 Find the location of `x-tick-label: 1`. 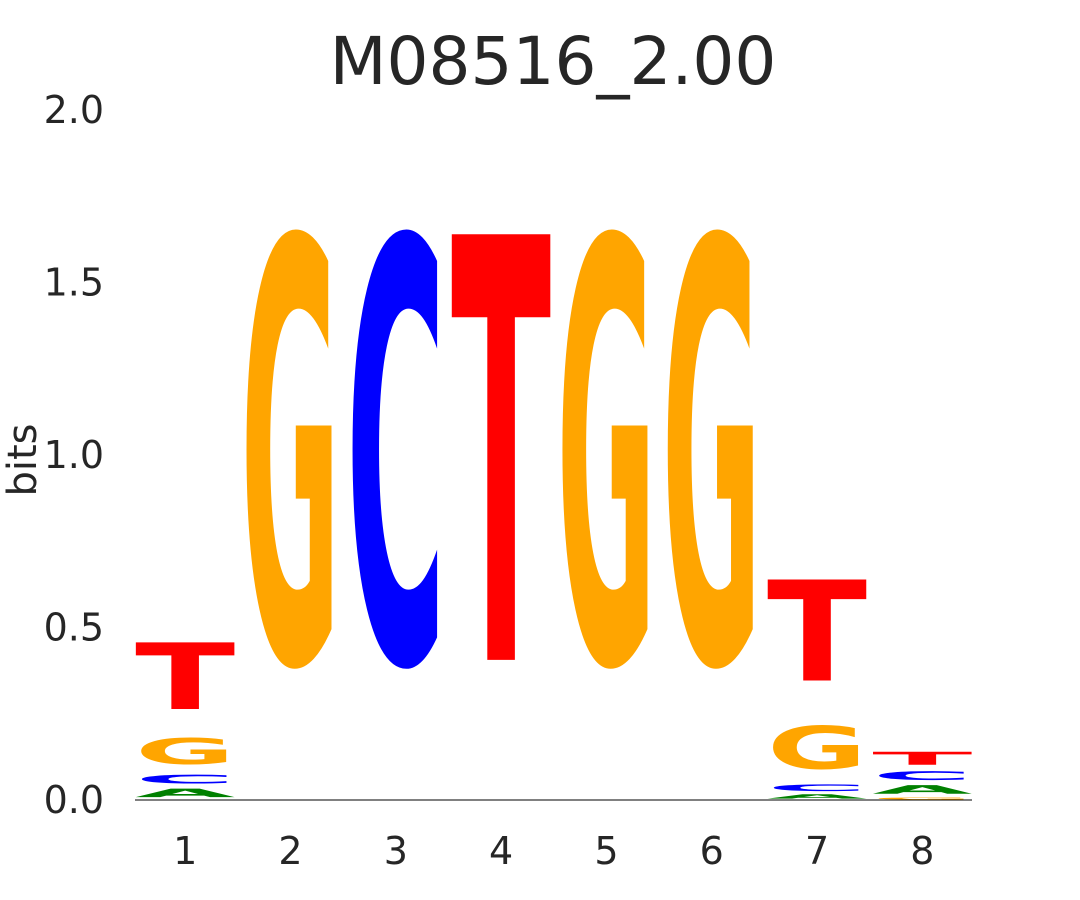

x-tick-label: 1 is located at coordinates (185, 851).